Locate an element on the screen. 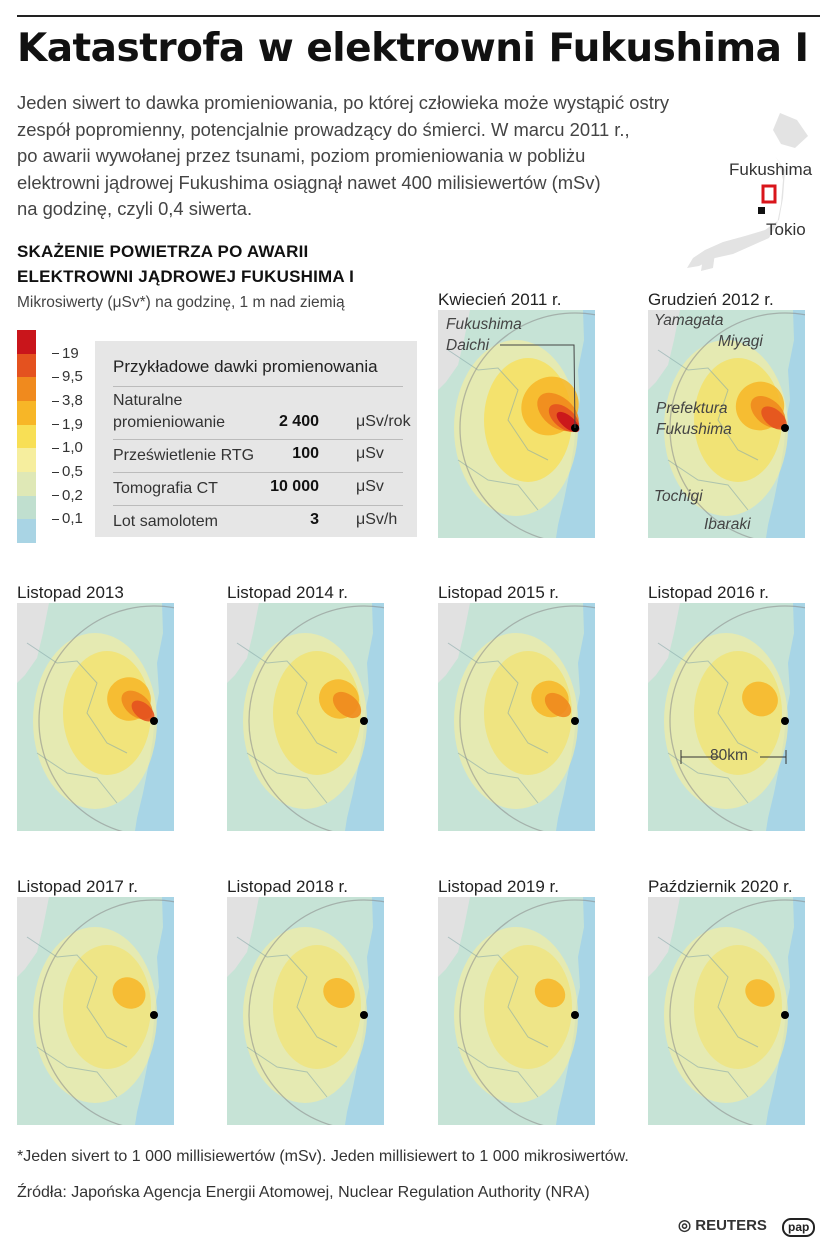 This screenshot has height=1250, width=833. section-title-line: SKAŻENIE POWIETRZA PO AWARII is located at coordinates (163, 251).